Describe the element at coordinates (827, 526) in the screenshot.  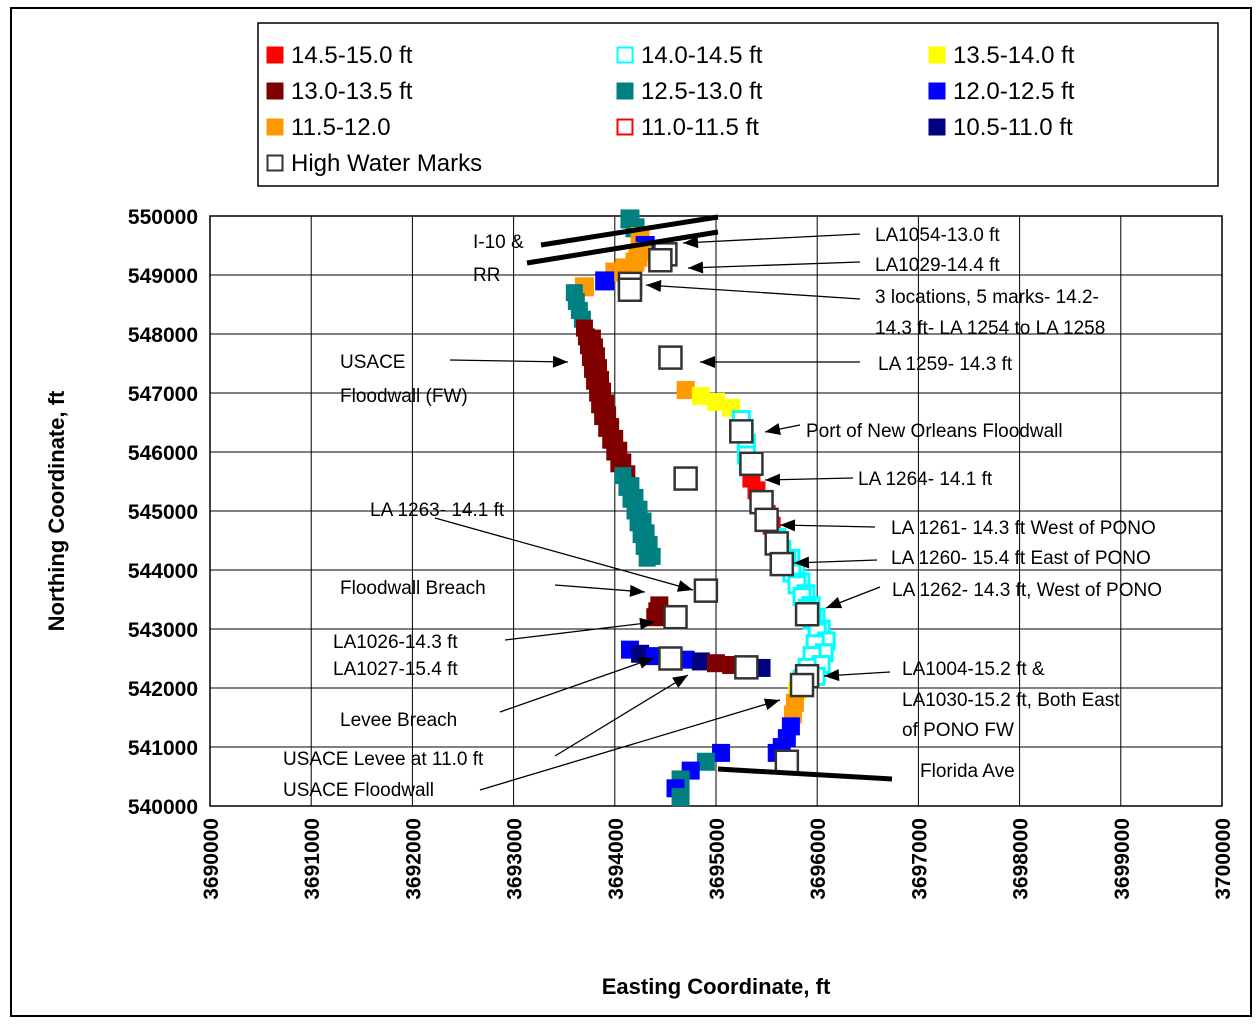
I see `arrow-la1261` at that location.